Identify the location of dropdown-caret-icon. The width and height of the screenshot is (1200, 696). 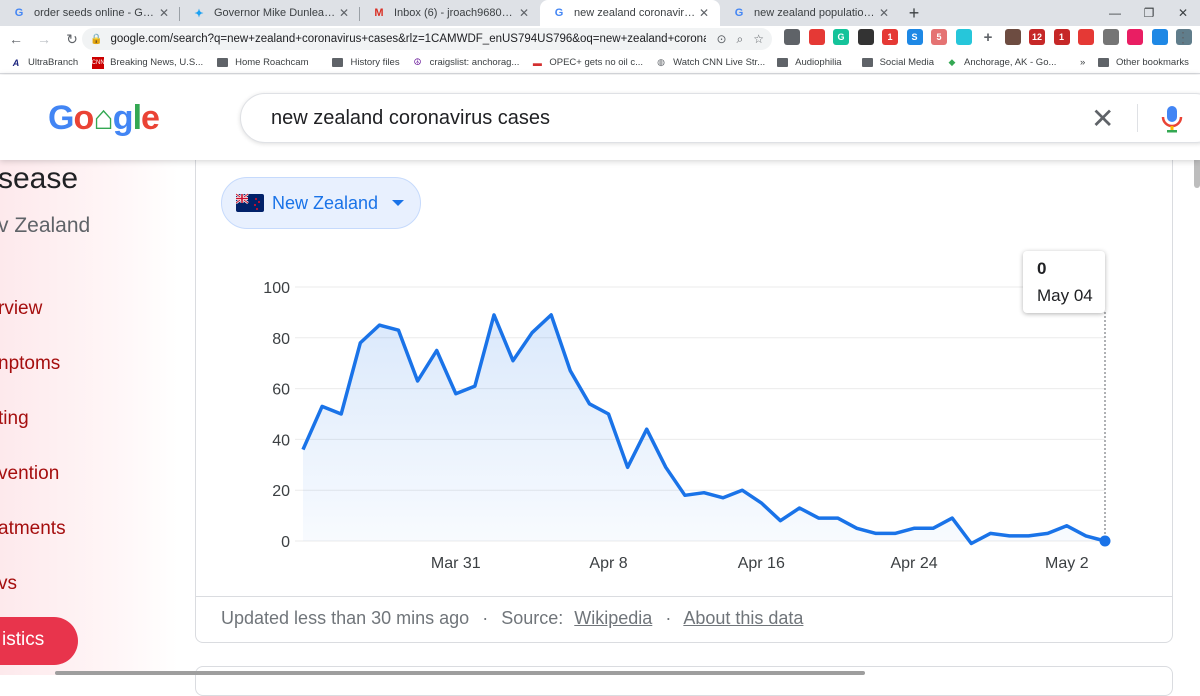
(398, 203).